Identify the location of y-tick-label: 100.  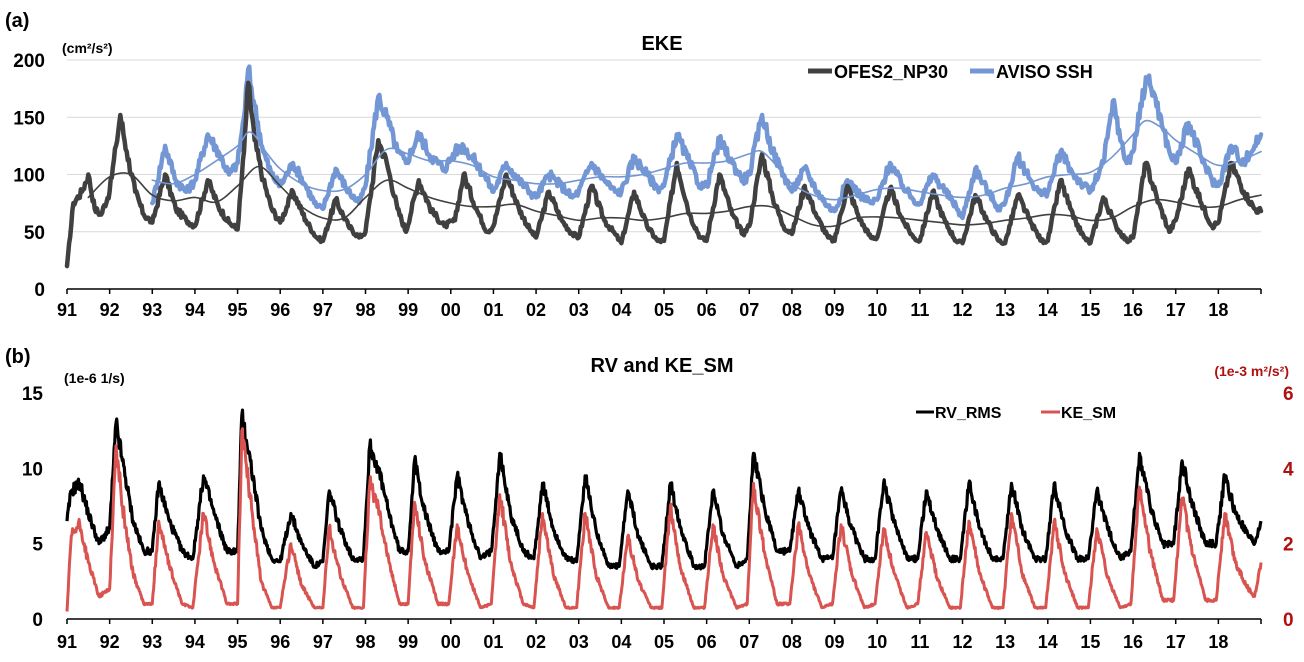
(29, 176).